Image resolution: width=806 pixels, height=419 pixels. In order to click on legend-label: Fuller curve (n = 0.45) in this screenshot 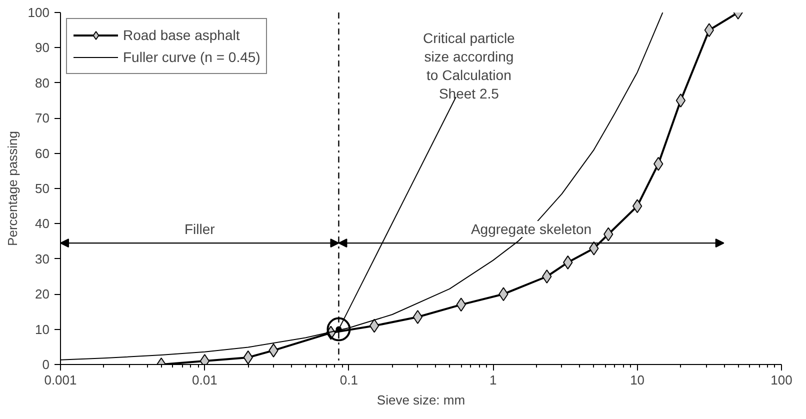, I will do `click(191, 57)`.